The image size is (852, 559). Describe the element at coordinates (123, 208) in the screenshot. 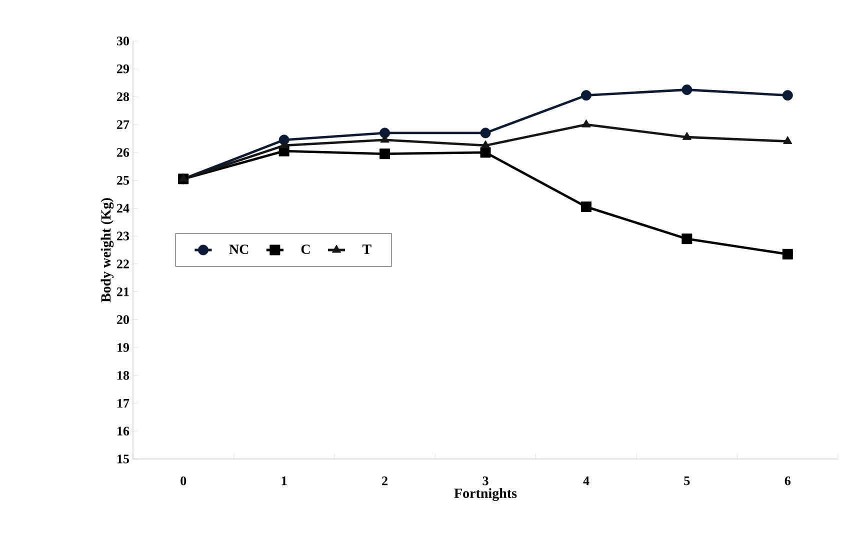

I see `y-tick-label: 24` at that location.